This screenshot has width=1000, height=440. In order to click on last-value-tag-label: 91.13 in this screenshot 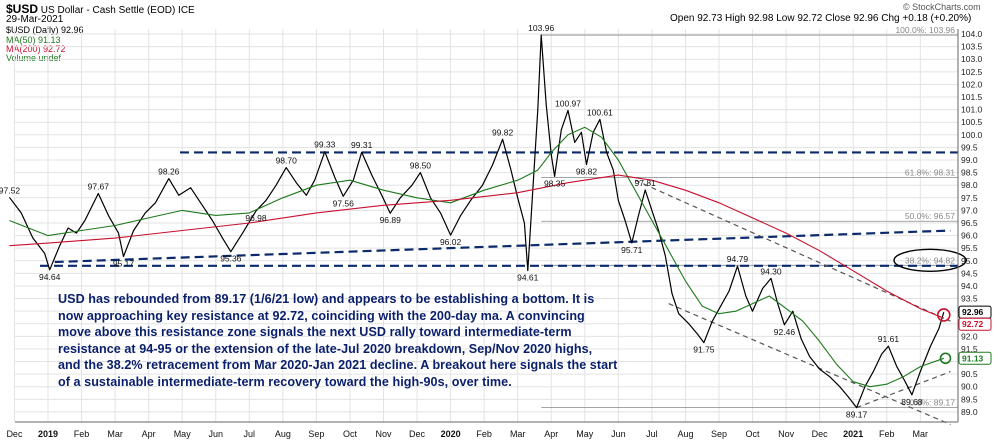, I will do `click(973, 358)`.